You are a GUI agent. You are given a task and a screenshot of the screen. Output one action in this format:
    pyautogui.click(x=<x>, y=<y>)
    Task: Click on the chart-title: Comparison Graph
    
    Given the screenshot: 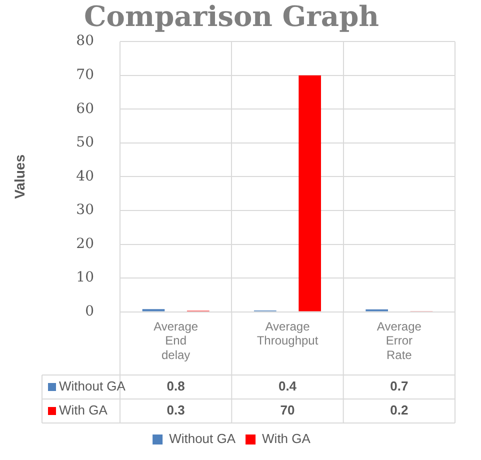 What is the action you would take?
    pyautogui.click(x=231, y=17)
    